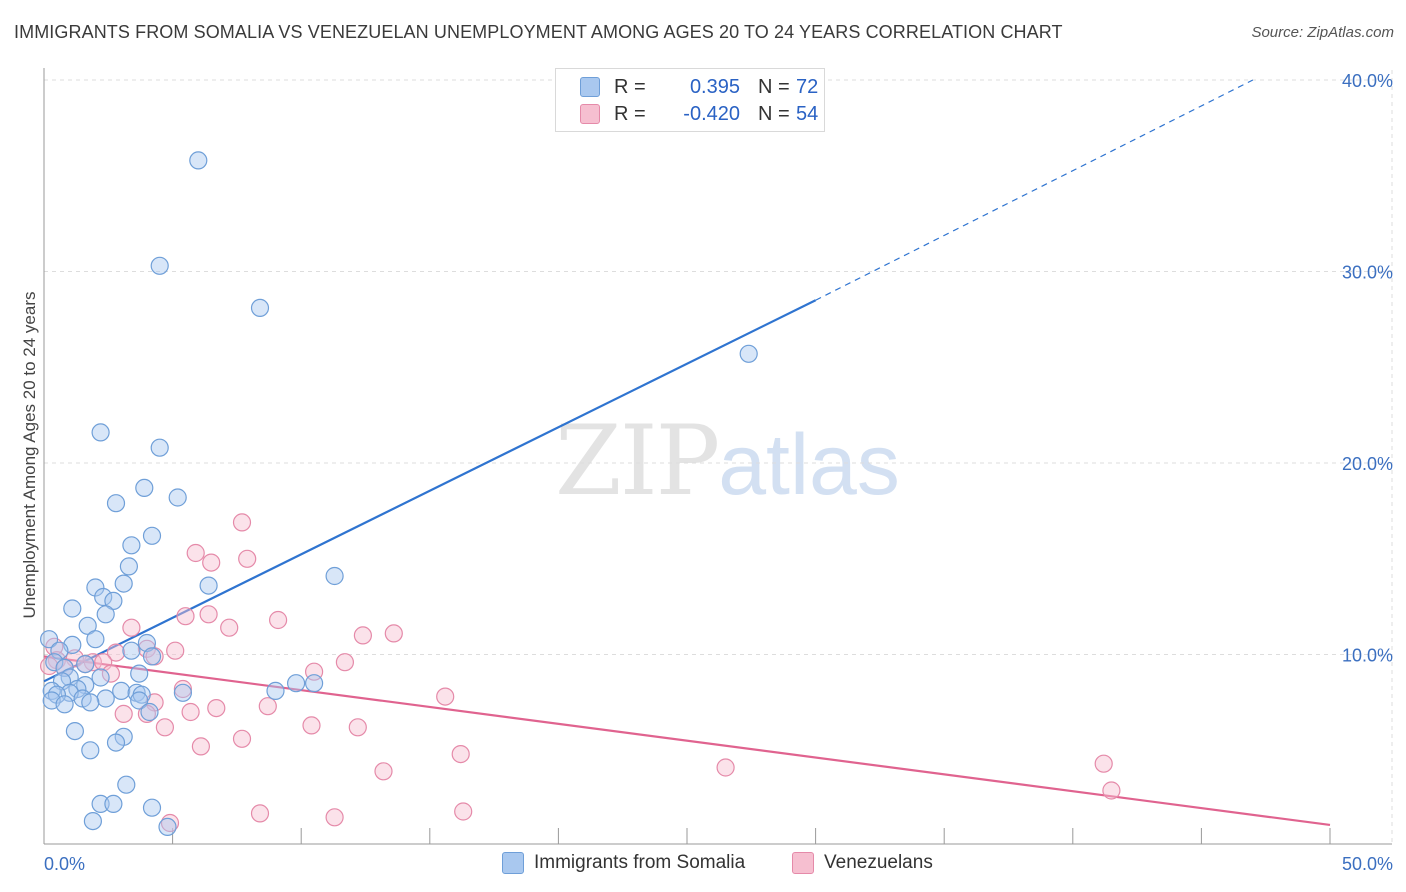 The image size is (1406, 892). Describe the element at coordinates (1367, 273) in the screenshot. I see `y-tick-label: 30.0%` at that location.